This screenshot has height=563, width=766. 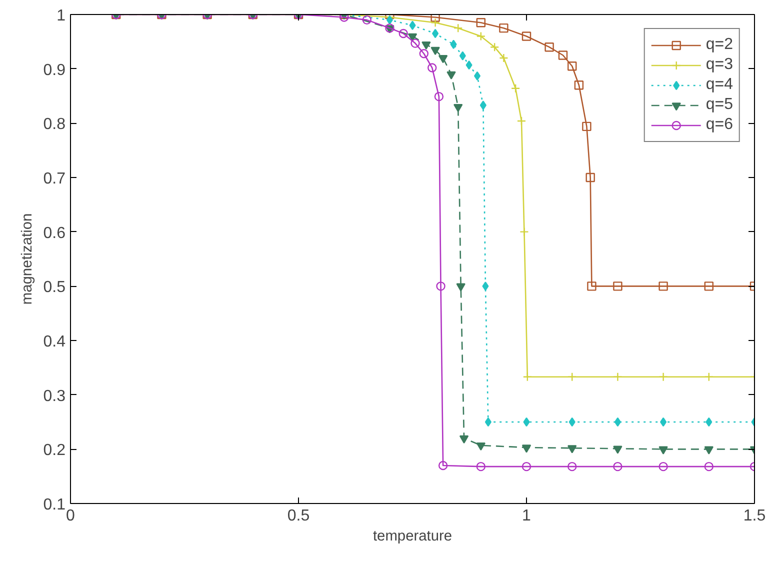 I want to click on y-tick-label: 0.1, so click(x=54, y=505).